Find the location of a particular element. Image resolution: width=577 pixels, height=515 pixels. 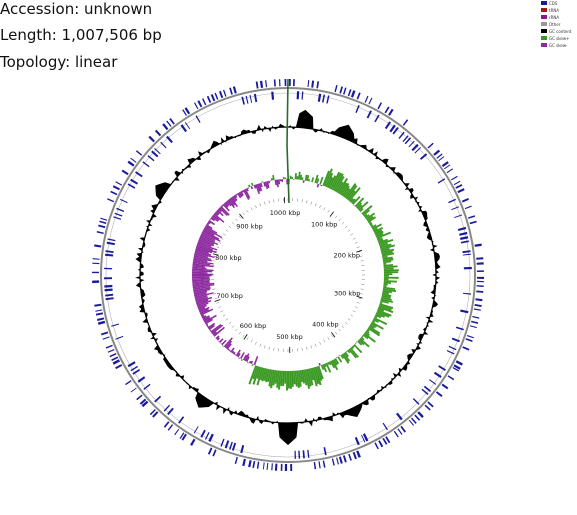

kbp-tick is located at coordinates (333, 335).